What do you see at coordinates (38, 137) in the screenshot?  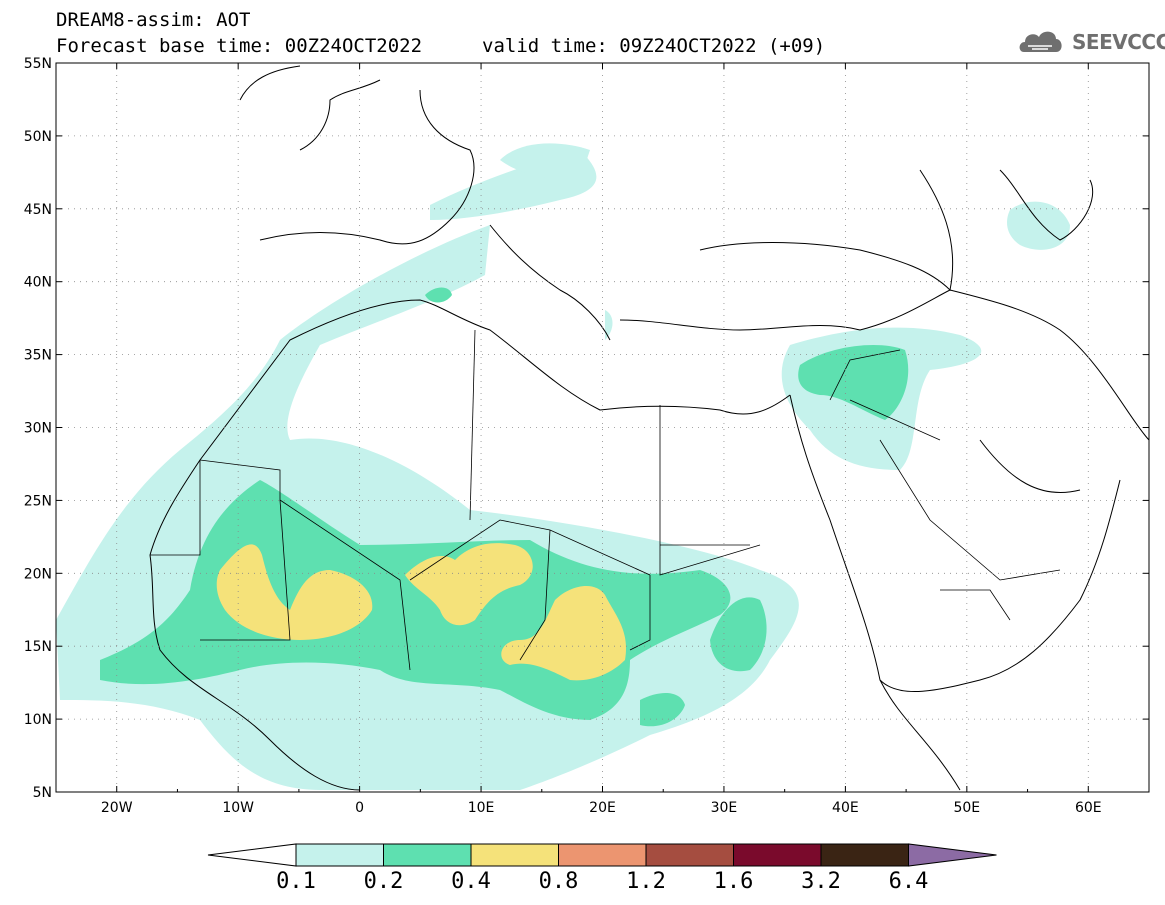 I see `lat-tick-label: 50N` at bounding box center [38, 137].